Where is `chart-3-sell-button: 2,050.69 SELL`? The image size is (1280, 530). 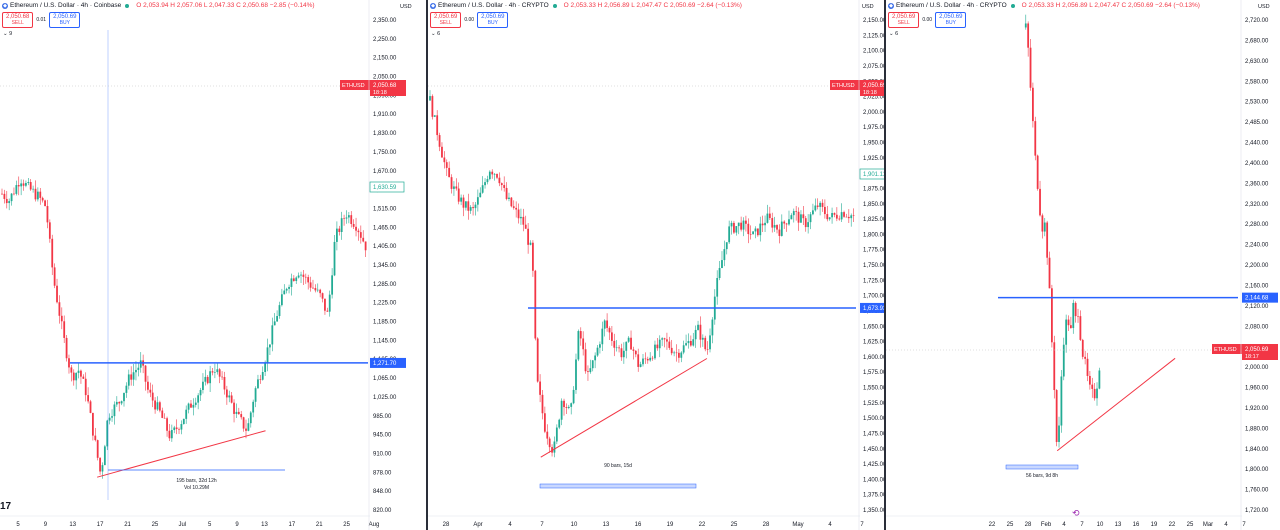
chart-3-sell-button: 2,050.69 SELL is located at coordinates (904, 20).